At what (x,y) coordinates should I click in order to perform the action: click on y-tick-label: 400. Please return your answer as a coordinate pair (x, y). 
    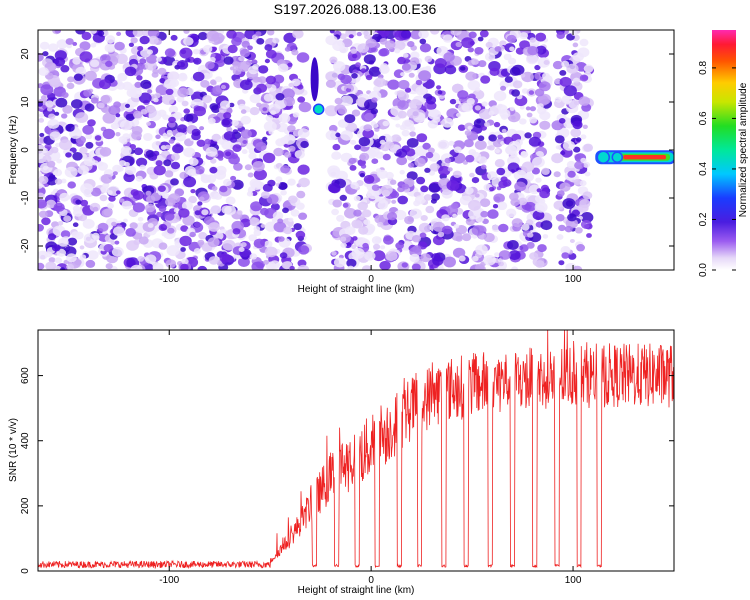
    Looking at the image, I should click on (25, 440).